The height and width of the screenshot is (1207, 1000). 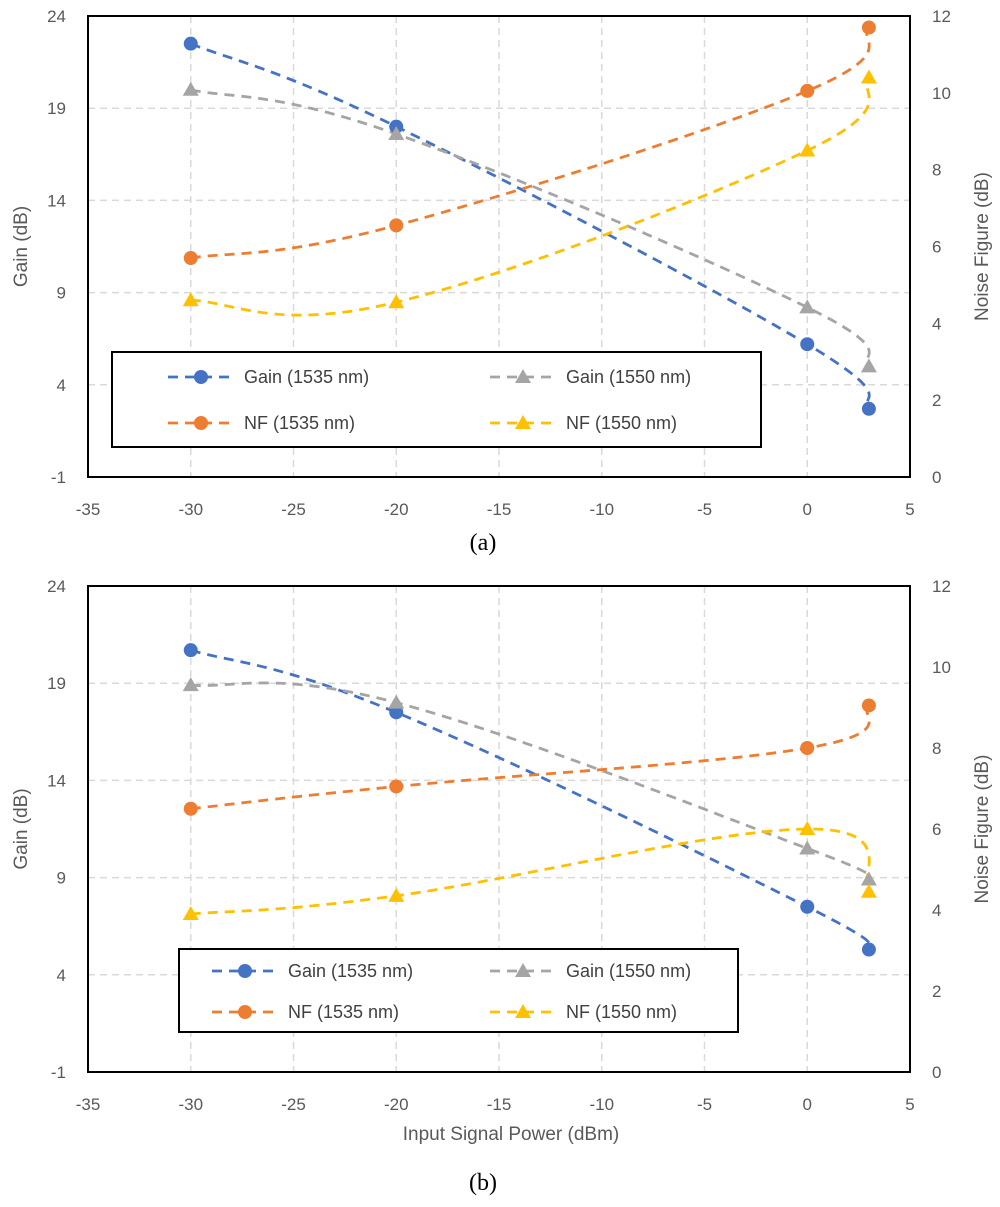 What do you see at coordinates (628, 971) in the screenshot?
I see `legend-label: Gain (1550 nm)` at bounding box center [628, 971].